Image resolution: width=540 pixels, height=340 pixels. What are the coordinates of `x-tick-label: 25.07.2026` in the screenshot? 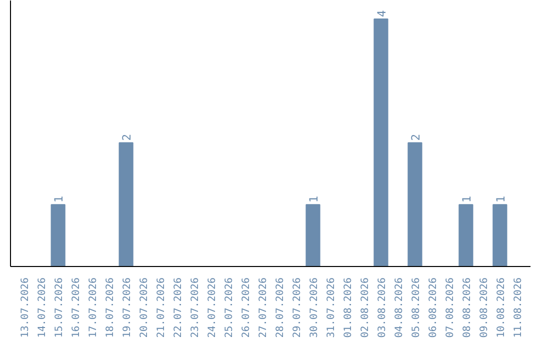 It's located at (230, 307).